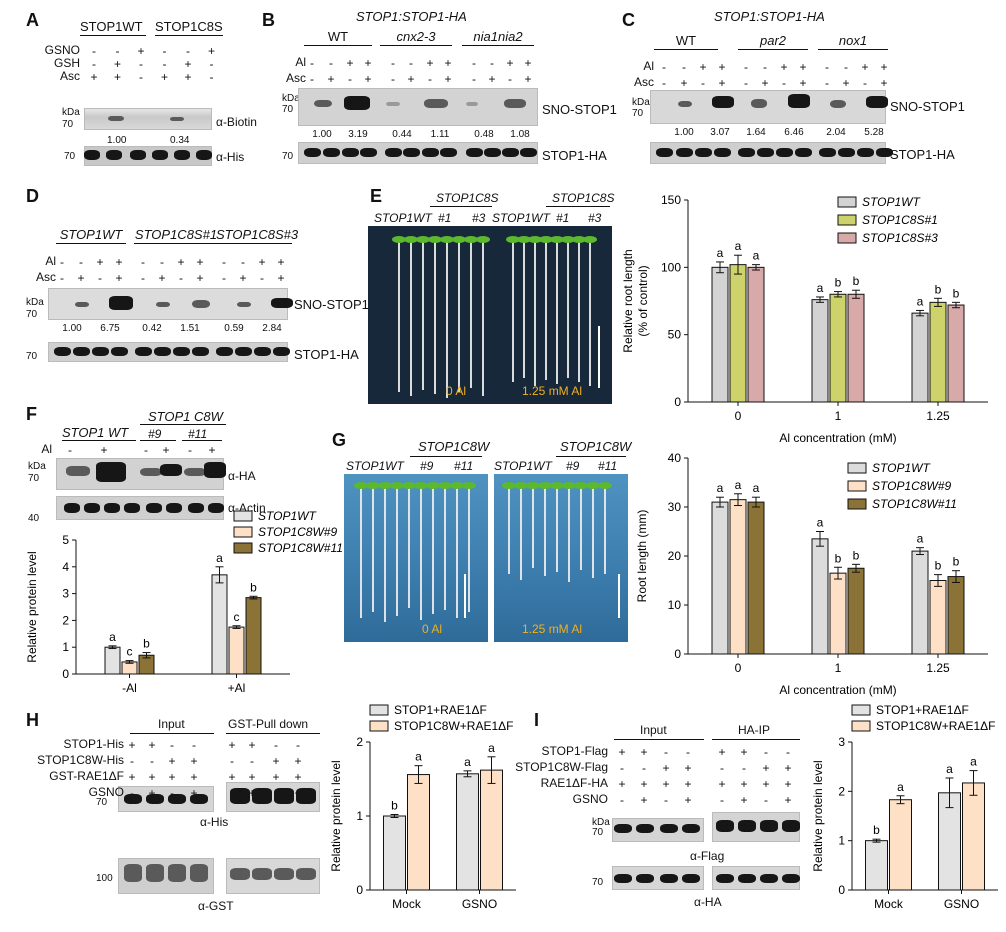 This screenshot has height=932, width=1006. What do you see at coordinates (416, 558) in the screenshot?
I see `seedling-photo` at bounding box center [416, 558].